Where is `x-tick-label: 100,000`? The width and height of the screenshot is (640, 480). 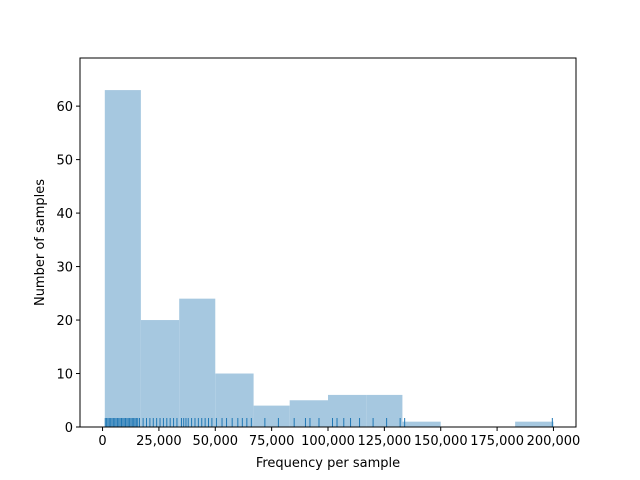
x-tick-label: 100,000 is located at coordinates (328, 441).